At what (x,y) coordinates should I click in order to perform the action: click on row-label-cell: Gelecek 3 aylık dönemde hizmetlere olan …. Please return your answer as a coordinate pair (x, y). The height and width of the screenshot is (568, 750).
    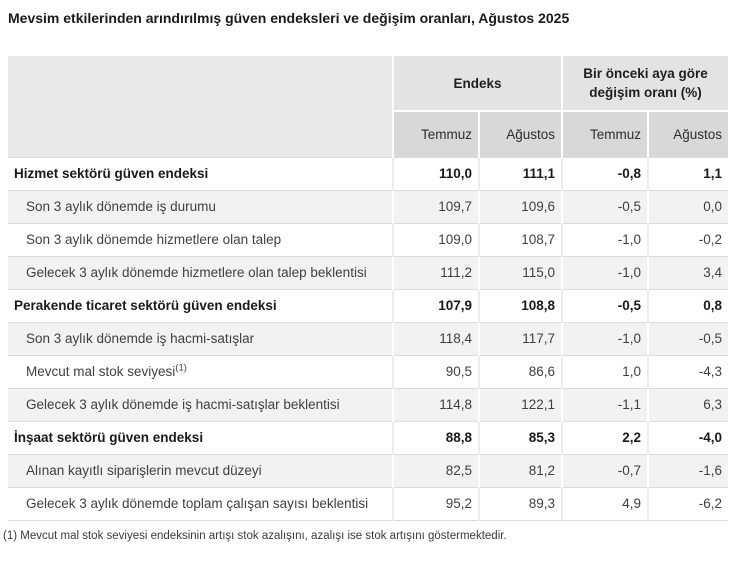
    Looking at the image, I should click on (200, 273).